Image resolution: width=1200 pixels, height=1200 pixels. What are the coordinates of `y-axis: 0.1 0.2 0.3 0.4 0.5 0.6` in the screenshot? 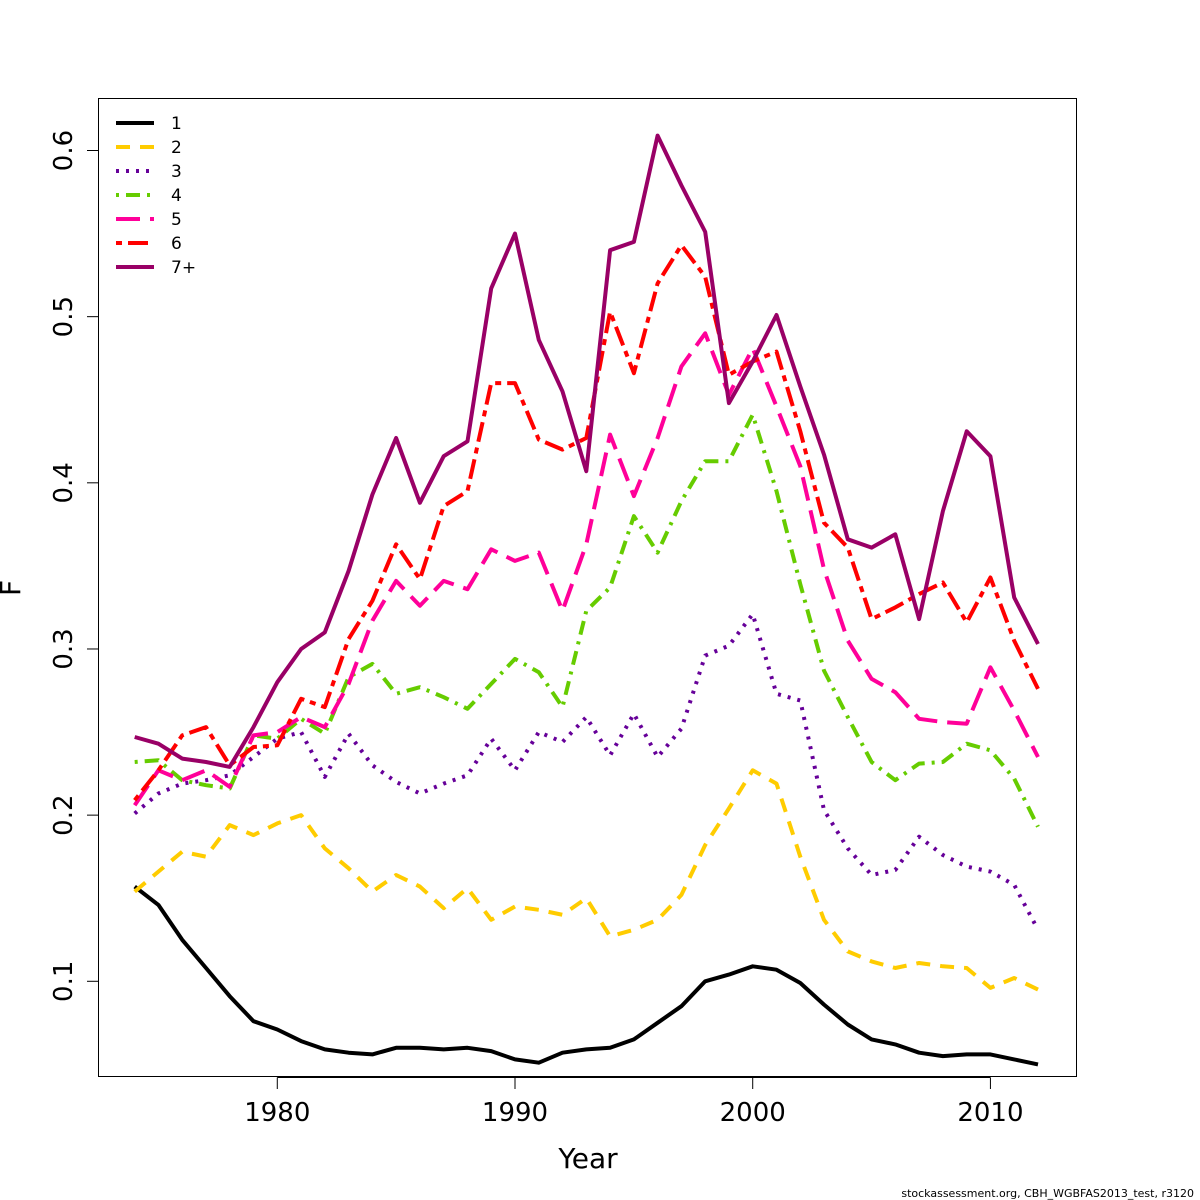 It's located at (74, 566).